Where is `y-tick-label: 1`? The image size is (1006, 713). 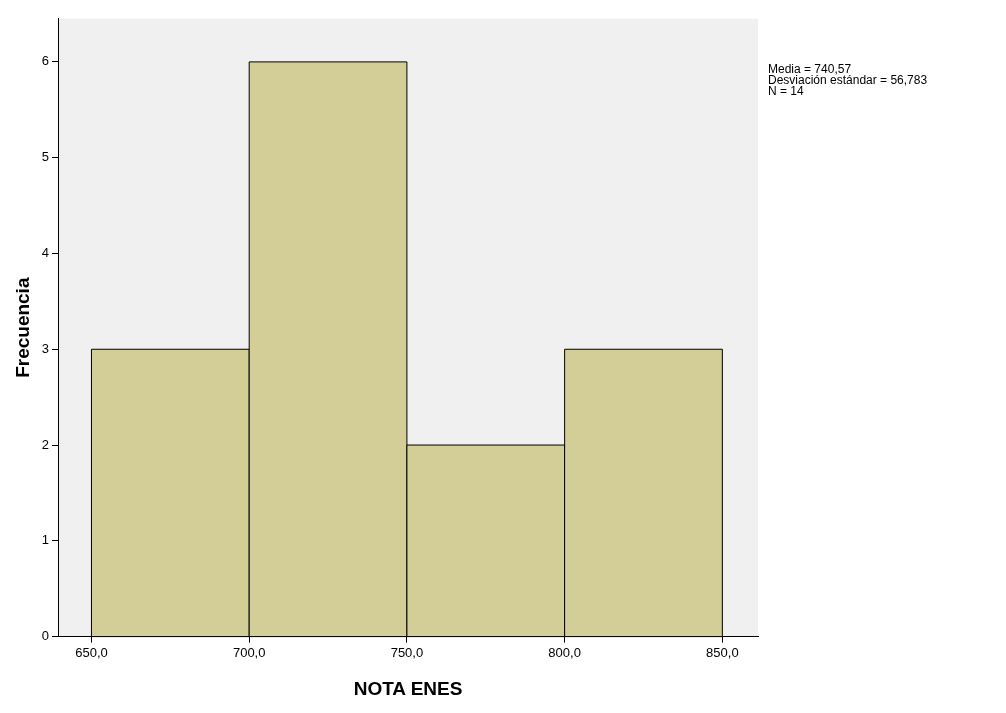 y-tick-label: 1 is located at coordinates (45, 540).